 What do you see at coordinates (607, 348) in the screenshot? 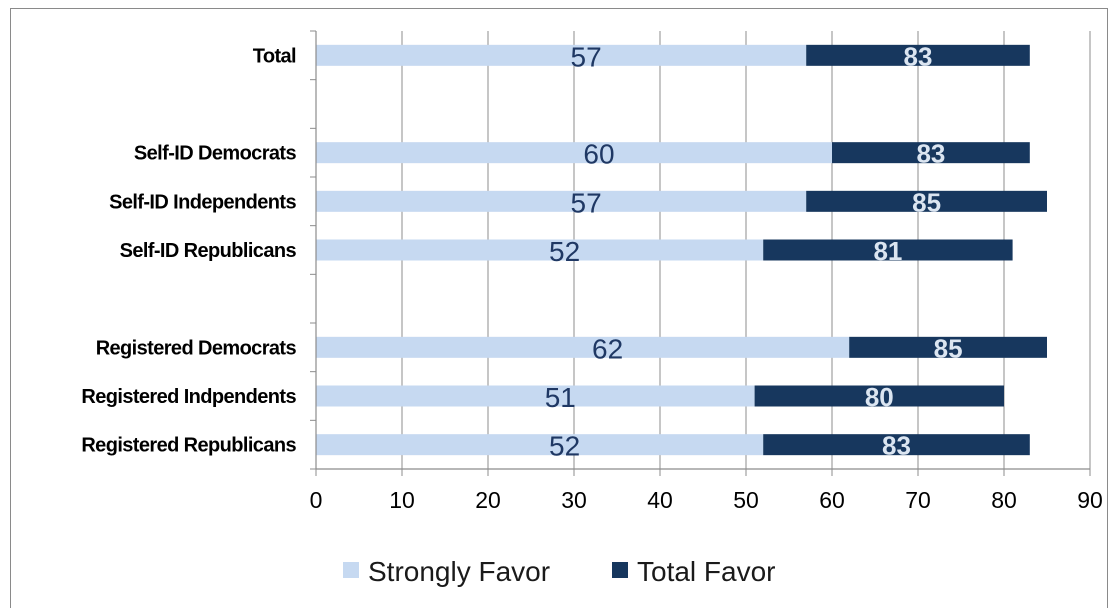
I see `data-label-strongly-favor: 62` at bounding box center [607, 348].